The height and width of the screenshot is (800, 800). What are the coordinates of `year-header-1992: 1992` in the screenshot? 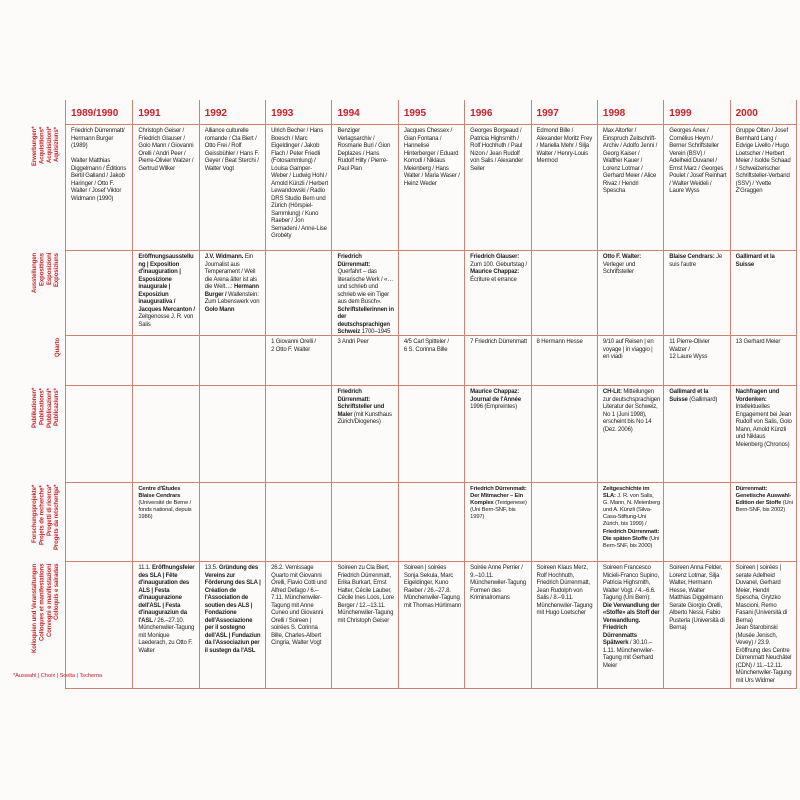 It's located at (231, 112).